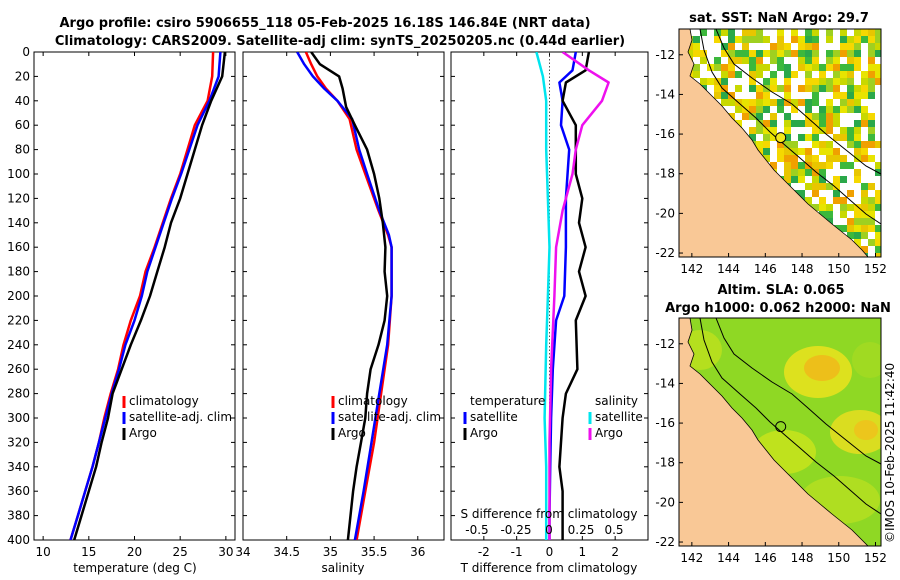 This screenshot has height=580, width=900. I want to click on x-tick-label: 1, so click(583, 552).